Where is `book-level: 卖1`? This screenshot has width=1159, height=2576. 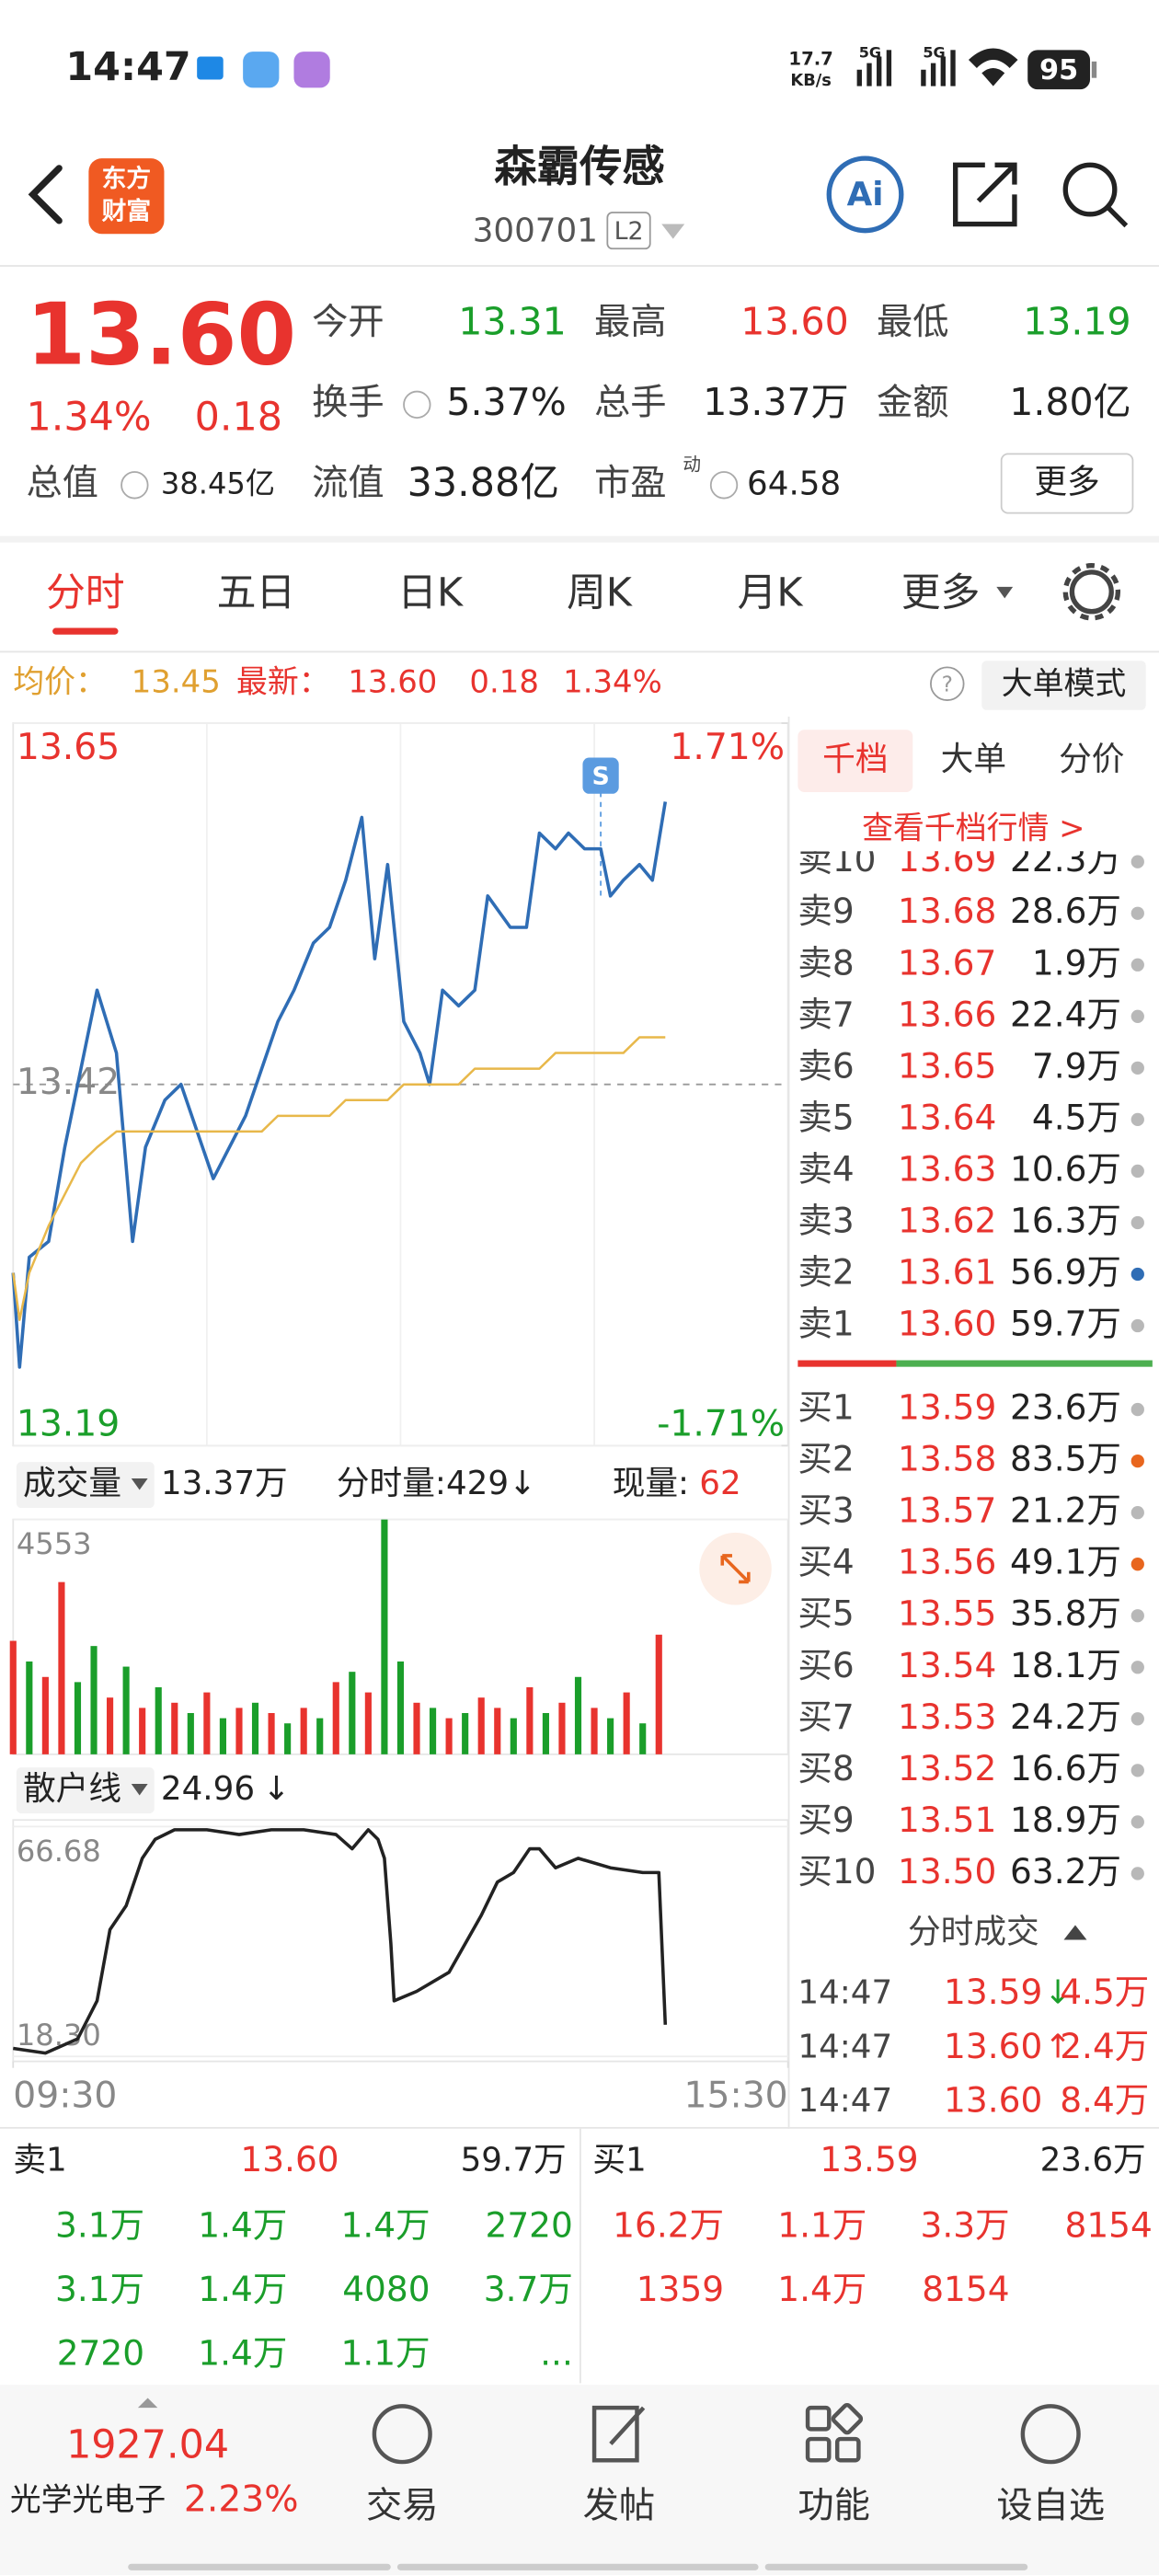 book-level: 卖1 is located at coordinates (826, 1324).